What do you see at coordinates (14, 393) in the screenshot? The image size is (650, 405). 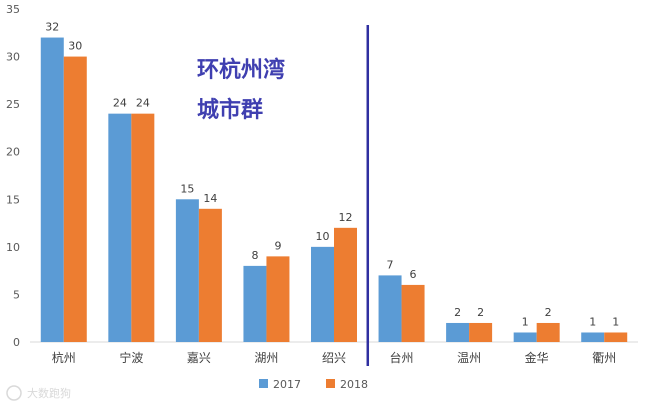 I see `watermark-icon` at bounding box center [14, 393].